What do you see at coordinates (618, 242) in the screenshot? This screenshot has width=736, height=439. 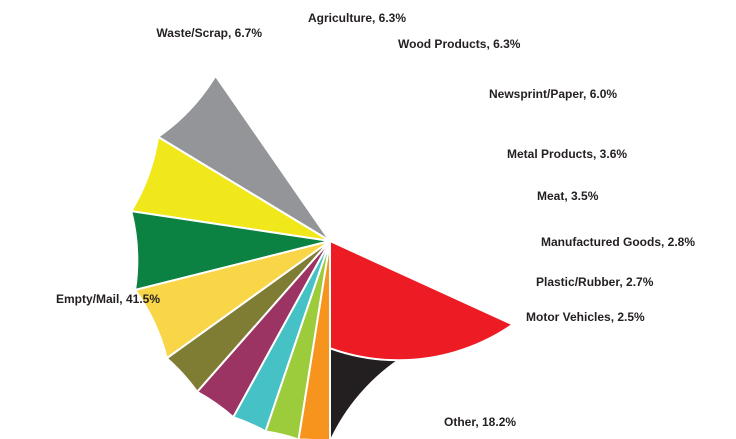 I see `pie-label-manufactured-goods: Manufactured Goods, 2.8%` at bounding box center [618, 242].